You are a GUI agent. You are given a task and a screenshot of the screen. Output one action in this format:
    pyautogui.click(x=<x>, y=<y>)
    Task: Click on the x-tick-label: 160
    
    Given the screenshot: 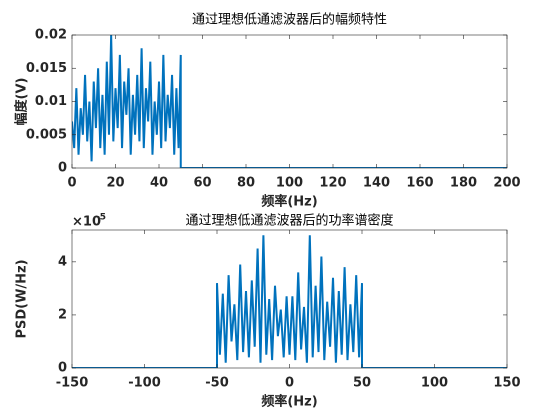 What is the action you would take?
    pyautogui.click(x=419, y=183)
    